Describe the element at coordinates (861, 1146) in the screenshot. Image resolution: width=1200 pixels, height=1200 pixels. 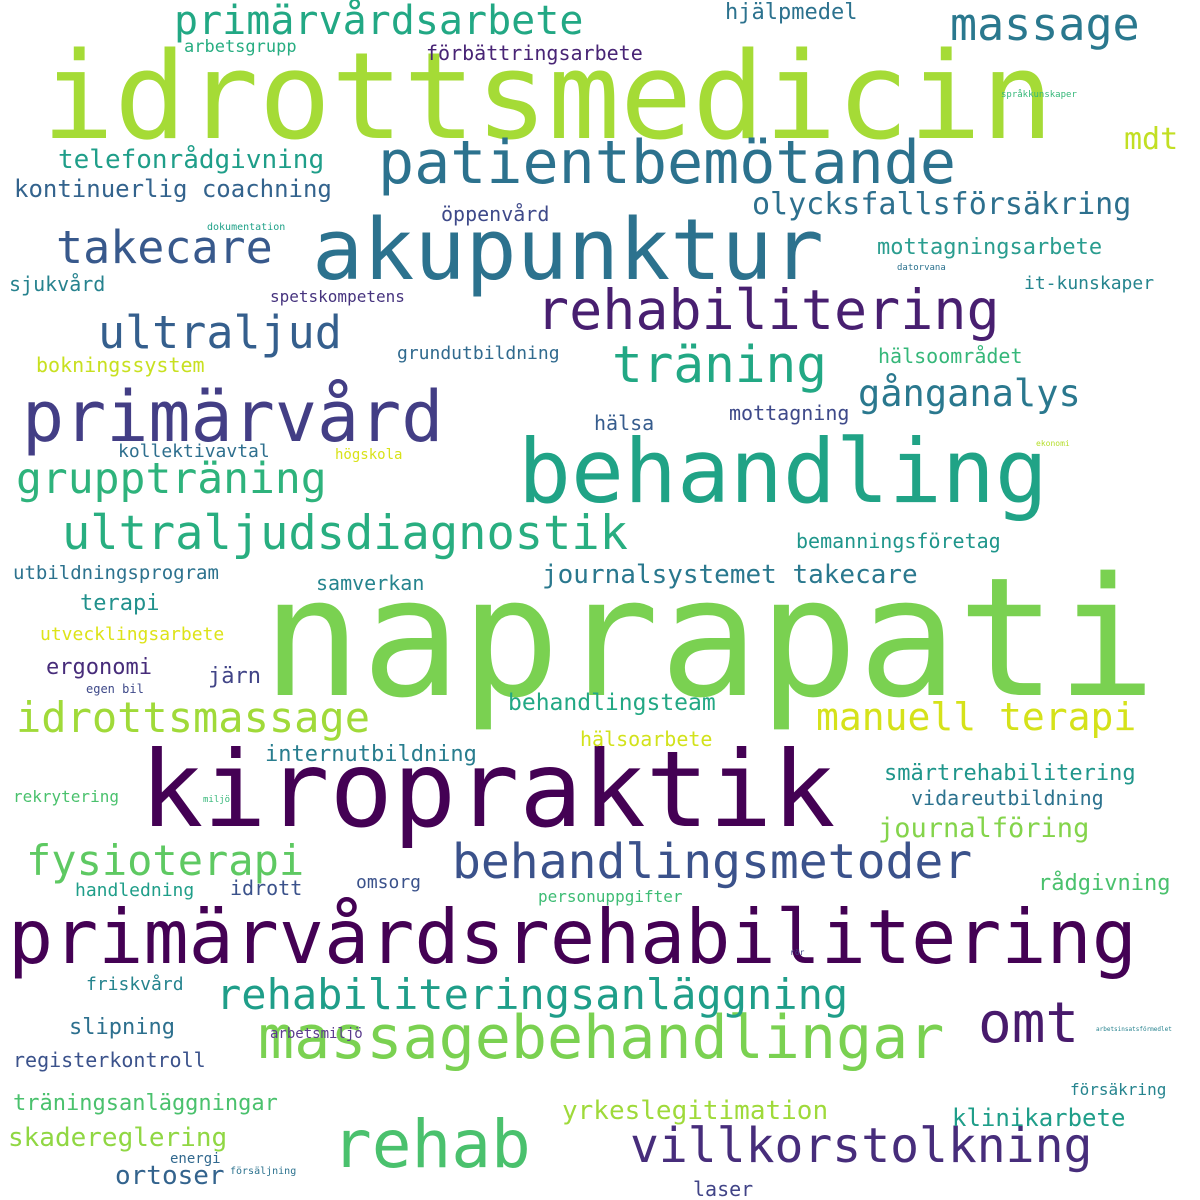
I see `word-cloud-term: villkorstolkning` at that location.